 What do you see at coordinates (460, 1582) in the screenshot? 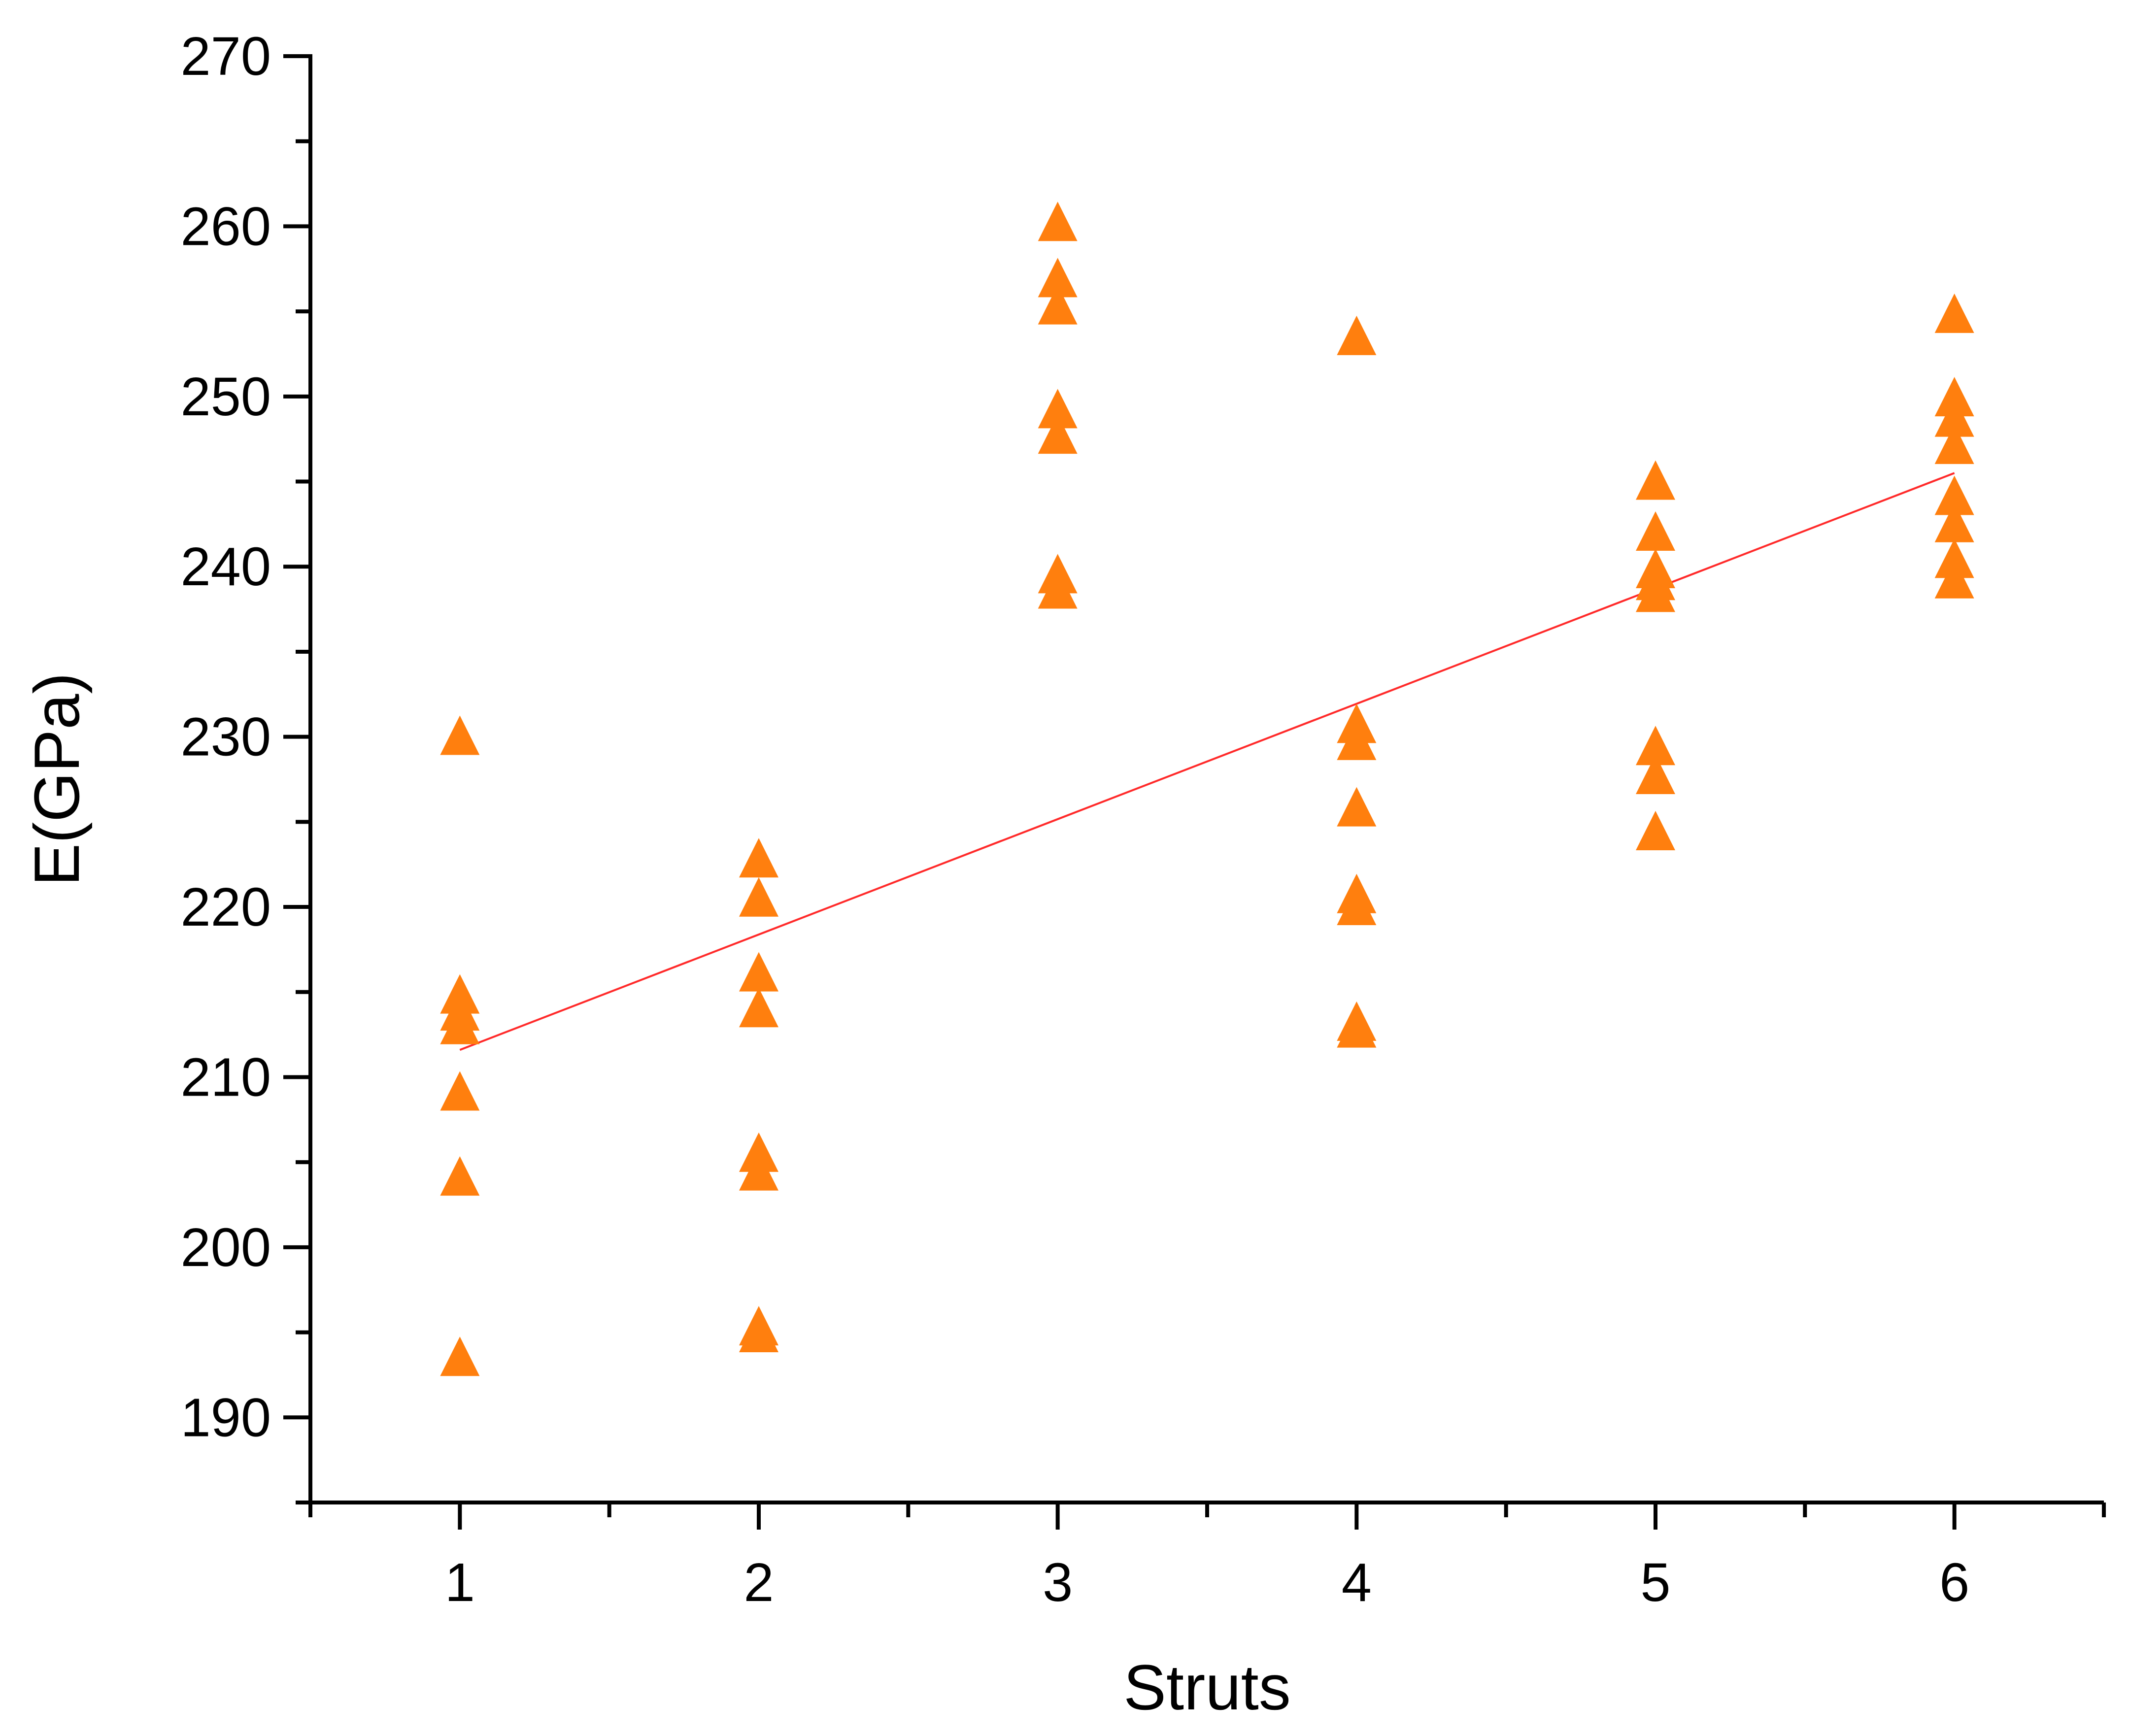
I see `x-tick-label-1: 1` at bounding box center [460, 1582].